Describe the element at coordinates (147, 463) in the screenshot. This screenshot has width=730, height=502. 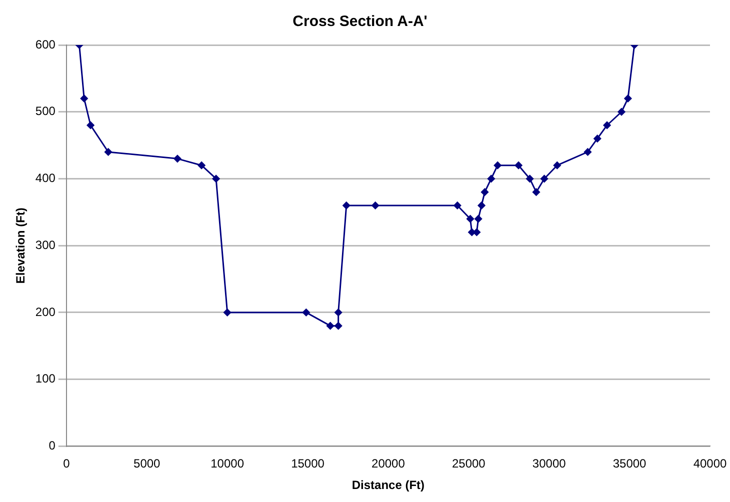
I see `x-tick-label: 5000` at that location.